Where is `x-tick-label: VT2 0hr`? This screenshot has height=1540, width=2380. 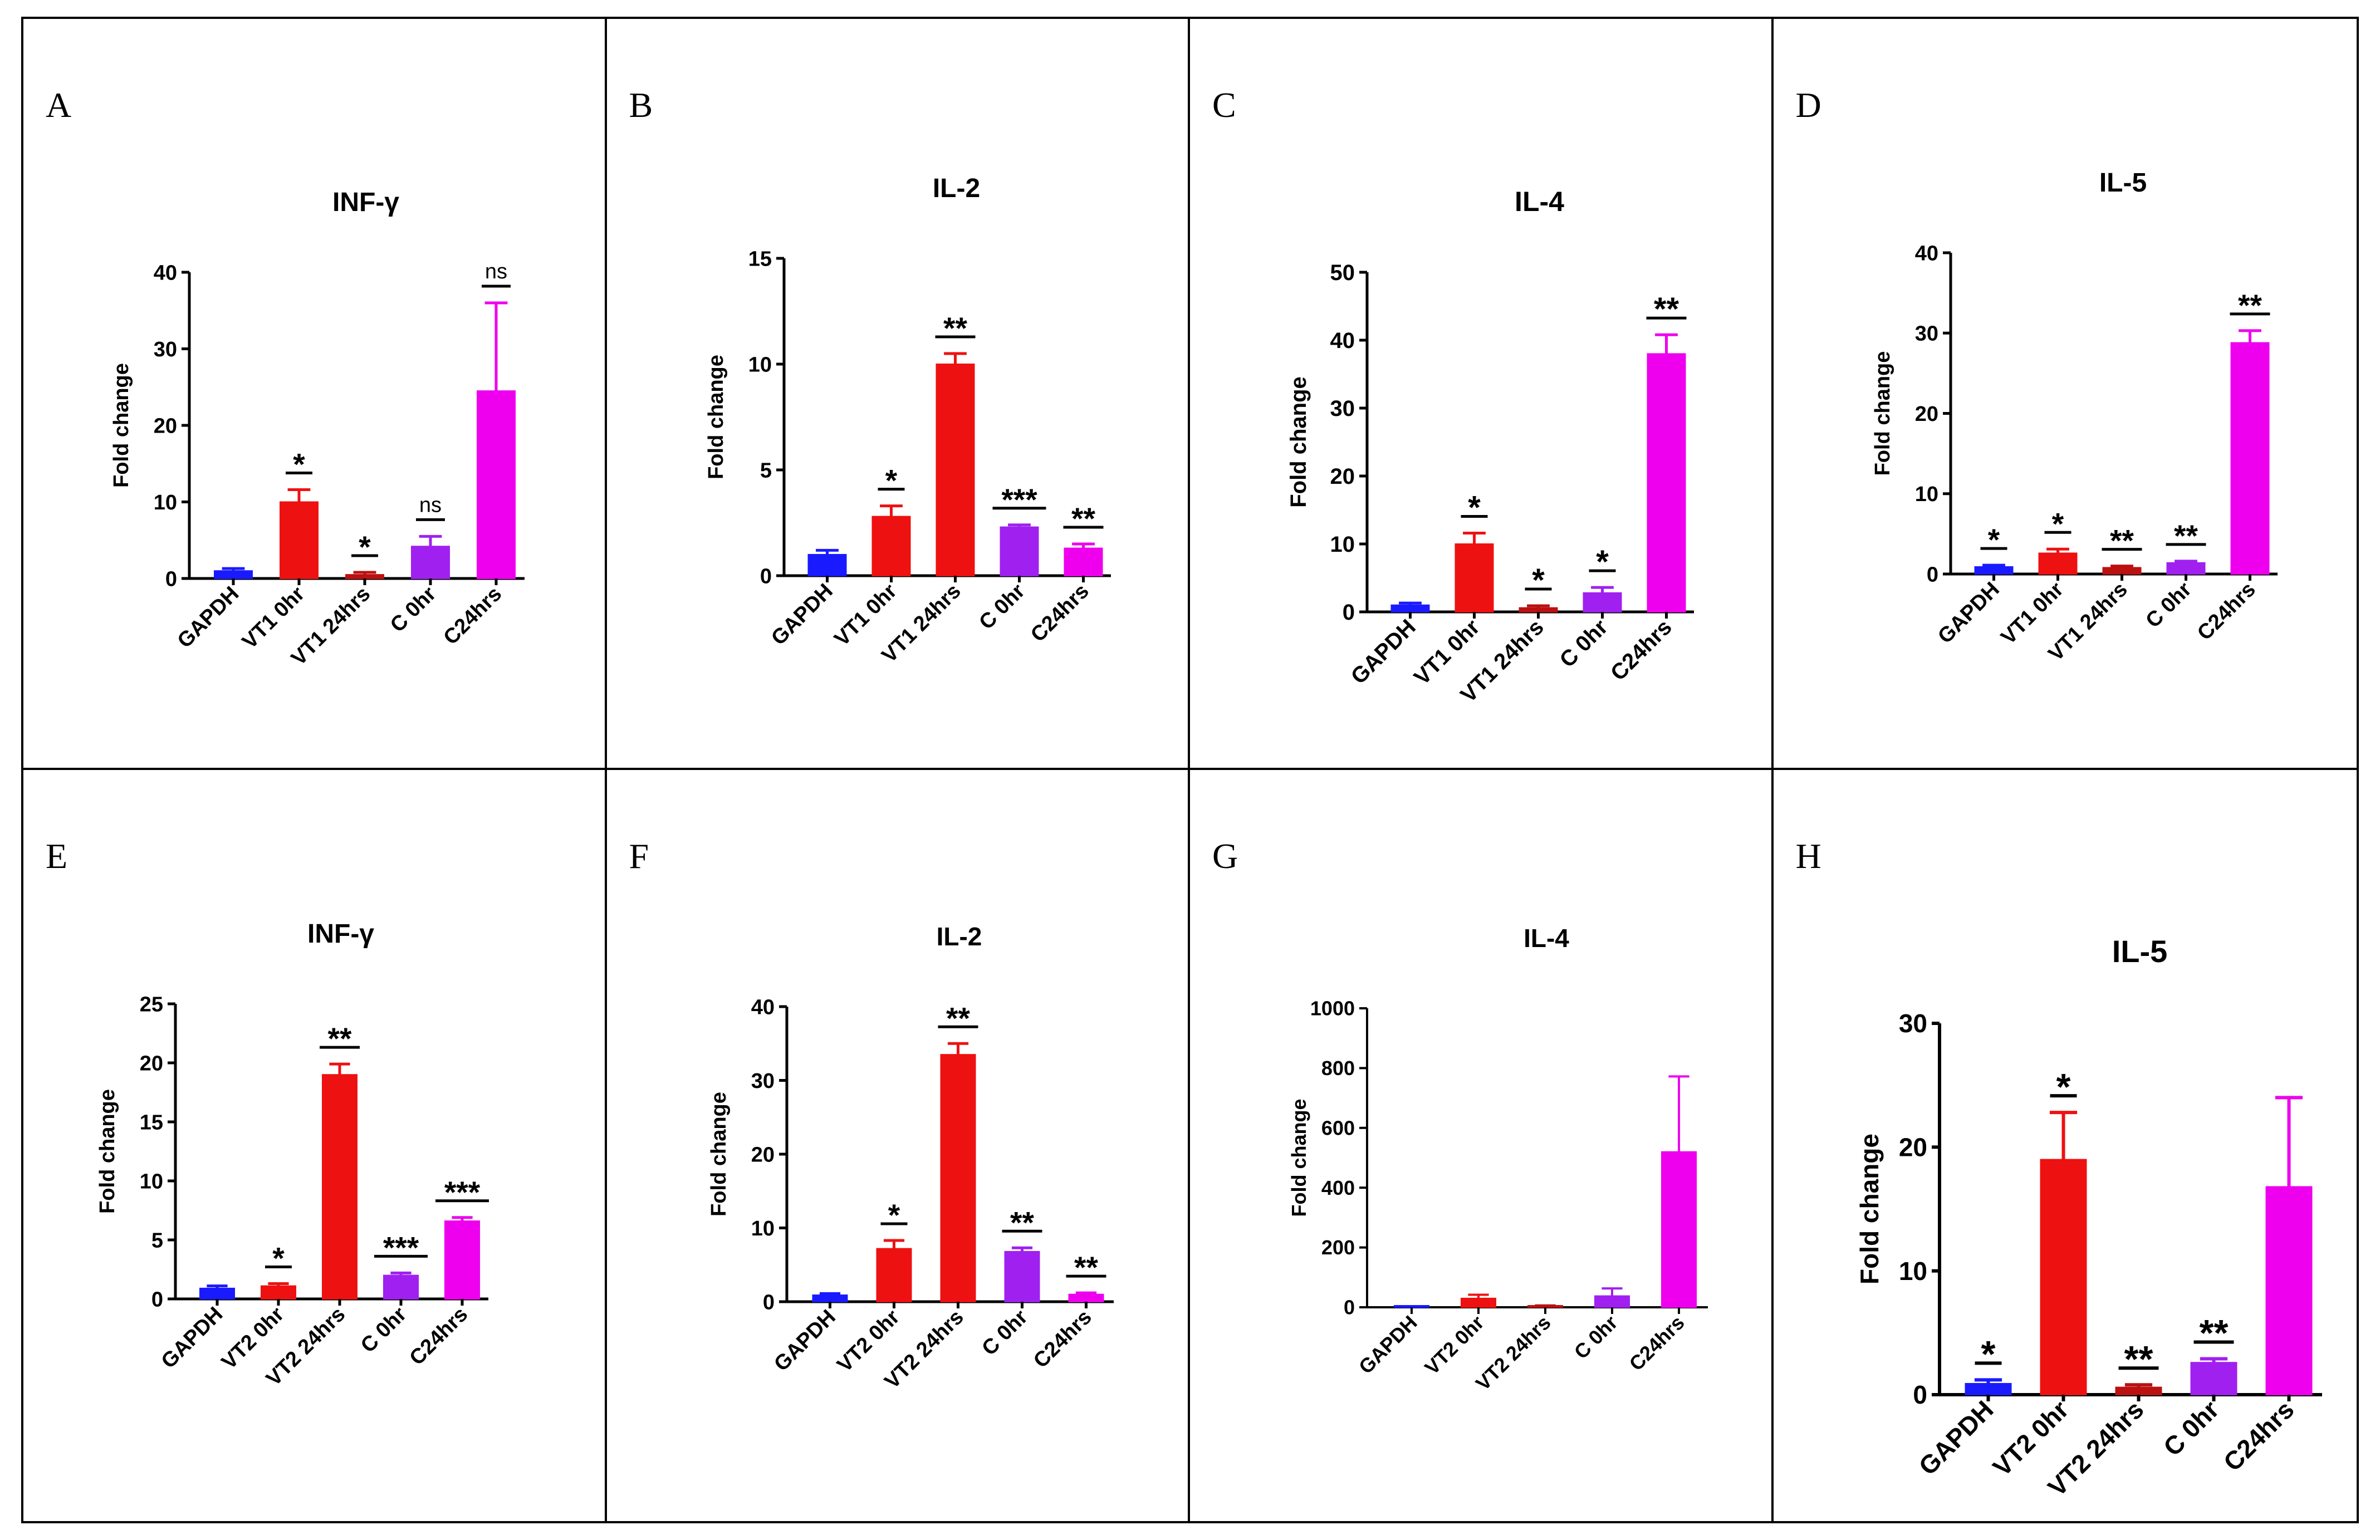
x-tick-label: VT2 0hr is located at coordinates (1454, 1345).